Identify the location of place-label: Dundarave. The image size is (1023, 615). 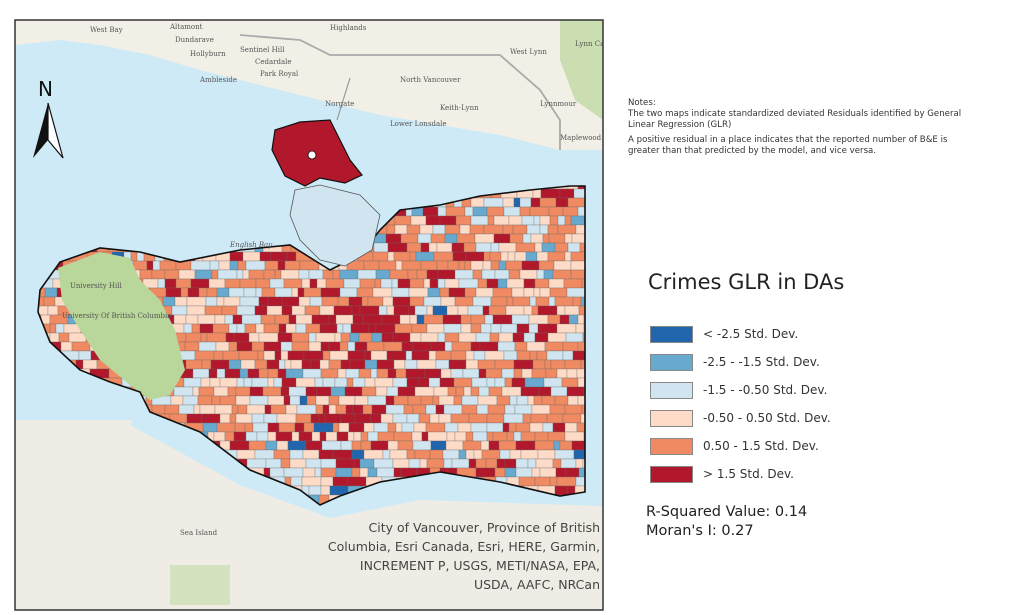
(194, 40).